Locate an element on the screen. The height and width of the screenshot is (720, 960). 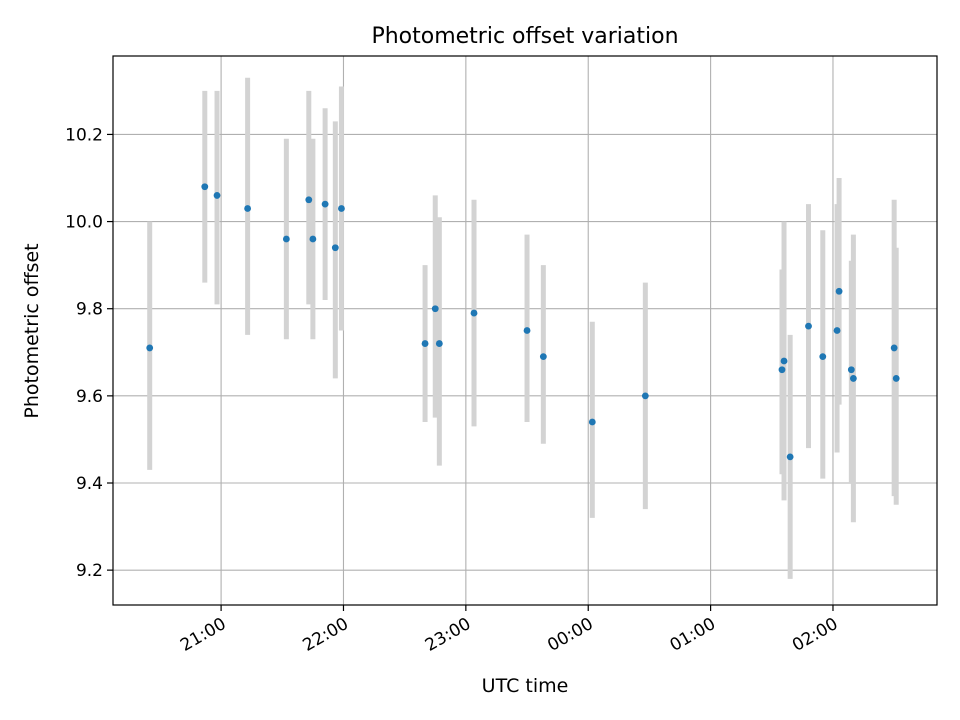
x-ticks: 21:00 22:00 23:00 00:00 01:00 02:00 is located at coordinates (509, 630).